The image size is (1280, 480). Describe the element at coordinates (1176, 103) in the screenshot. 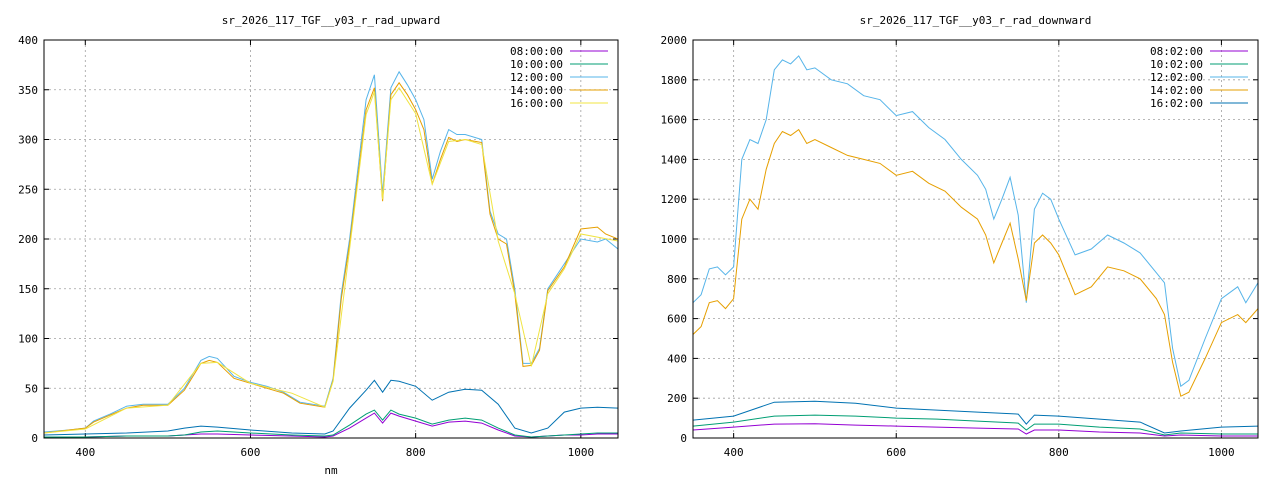

I see `legend-label: 16:02:00` at that location.